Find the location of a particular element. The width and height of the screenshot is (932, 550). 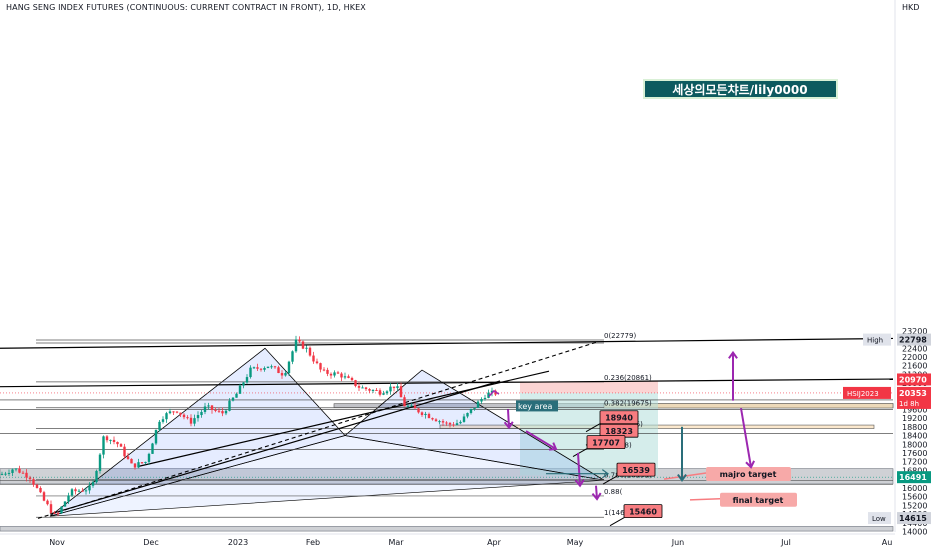

fib-level-label: 1(14654) is located at coordinates (620, 513).